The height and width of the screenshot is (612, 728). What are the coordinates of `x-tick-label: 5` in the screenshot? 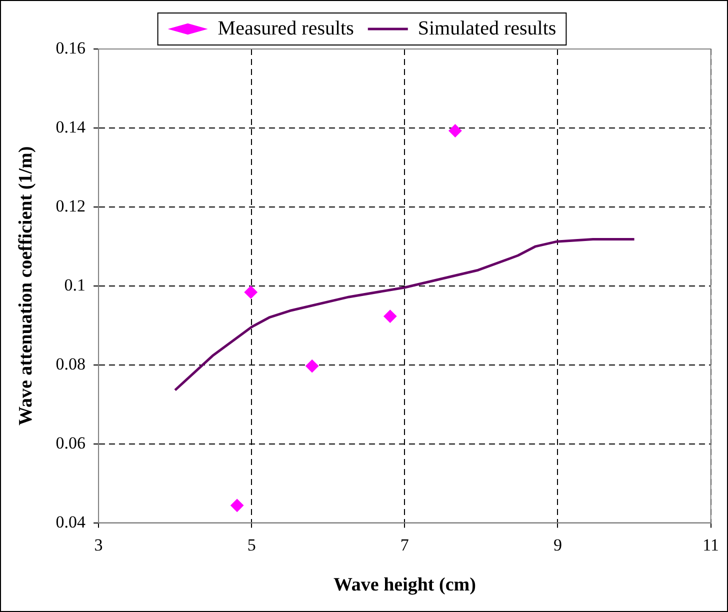 It's located at (251, 544).